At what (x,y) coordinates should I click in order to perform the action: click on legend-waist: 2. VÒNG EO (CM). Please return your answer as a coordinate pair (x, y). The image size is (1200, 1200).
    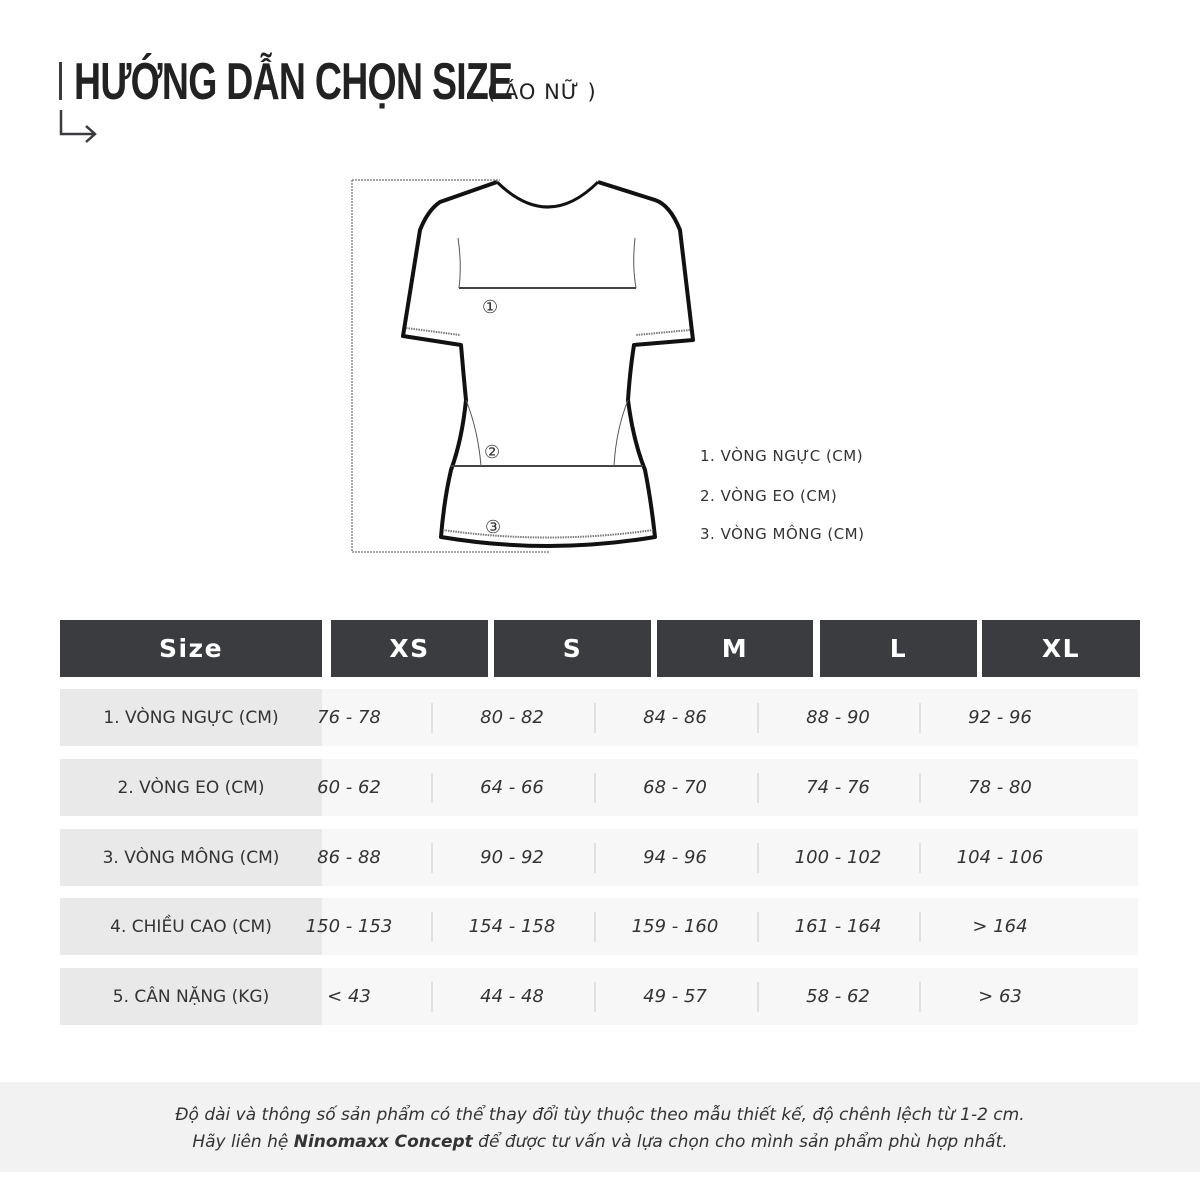
    Looking at the image, I should click on (769, 496).